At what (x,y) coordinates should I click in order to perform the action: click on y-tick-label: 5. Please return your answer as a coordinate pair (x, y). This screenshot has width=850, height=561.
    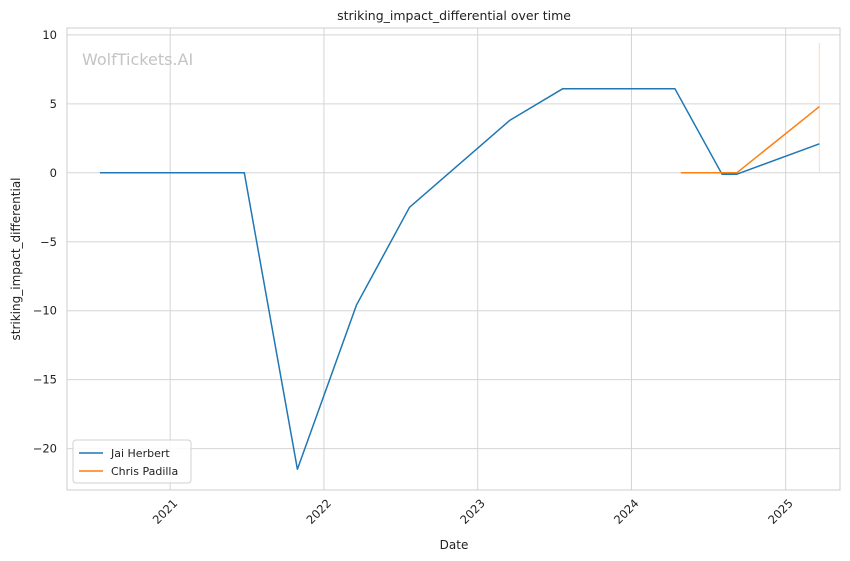
    Looking at the image, I should click on (53, 104).